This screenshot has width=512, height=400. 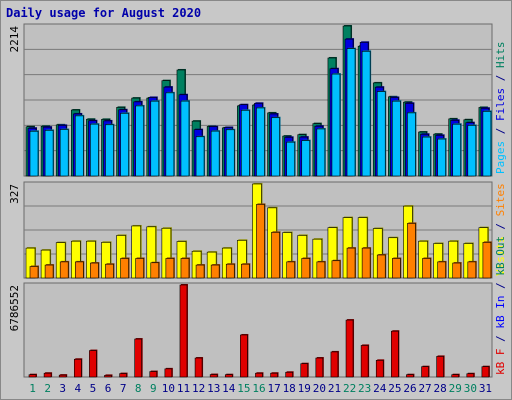 What do you see at coordinates (258, 388) in the screenshot?
I see `x-tick-label: 16` at bounding box center [258, 388].